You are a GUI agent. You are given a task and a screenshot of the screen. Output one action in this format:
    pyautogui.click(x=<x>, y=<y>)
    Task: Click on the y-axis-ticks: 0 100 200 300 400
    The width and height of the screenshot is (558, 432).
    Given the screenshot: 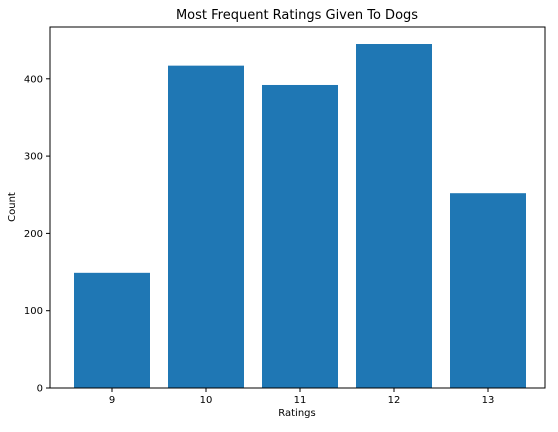 What is the action you would take?
    pyautogui.click(x=37, y=234)
    